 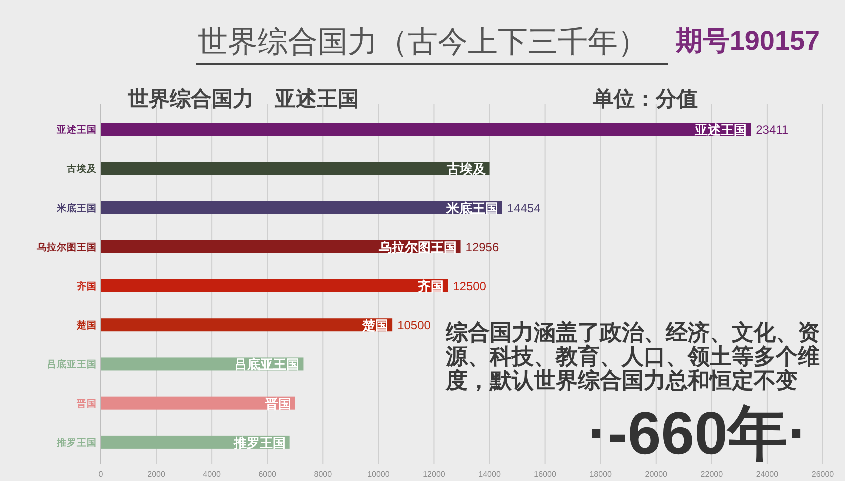 What do you see at coordinates (415, 325) in the screenshot?
I see `data-label: 10500` at bounding box center [415, 325].